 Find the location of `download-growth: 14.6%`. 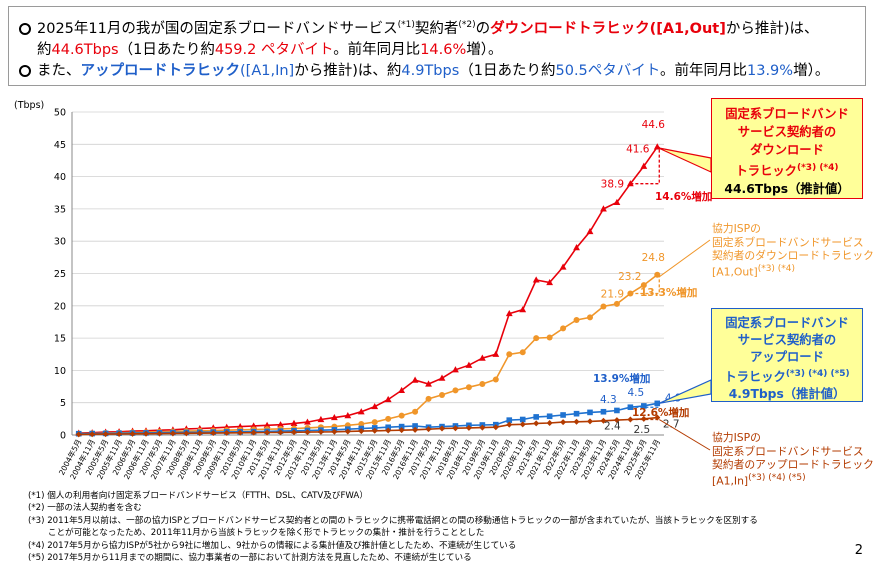

download-growth: 14.6% is located at coordinates (443, 49).